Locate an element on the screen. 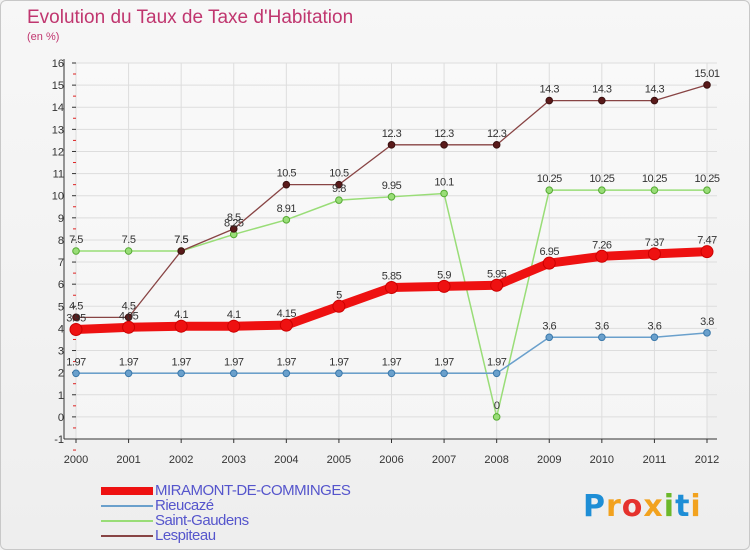 Image resolution: width=750 pixels, height=550 pixels. x-tick-label: 2012 is located at coordinates (707, 460).